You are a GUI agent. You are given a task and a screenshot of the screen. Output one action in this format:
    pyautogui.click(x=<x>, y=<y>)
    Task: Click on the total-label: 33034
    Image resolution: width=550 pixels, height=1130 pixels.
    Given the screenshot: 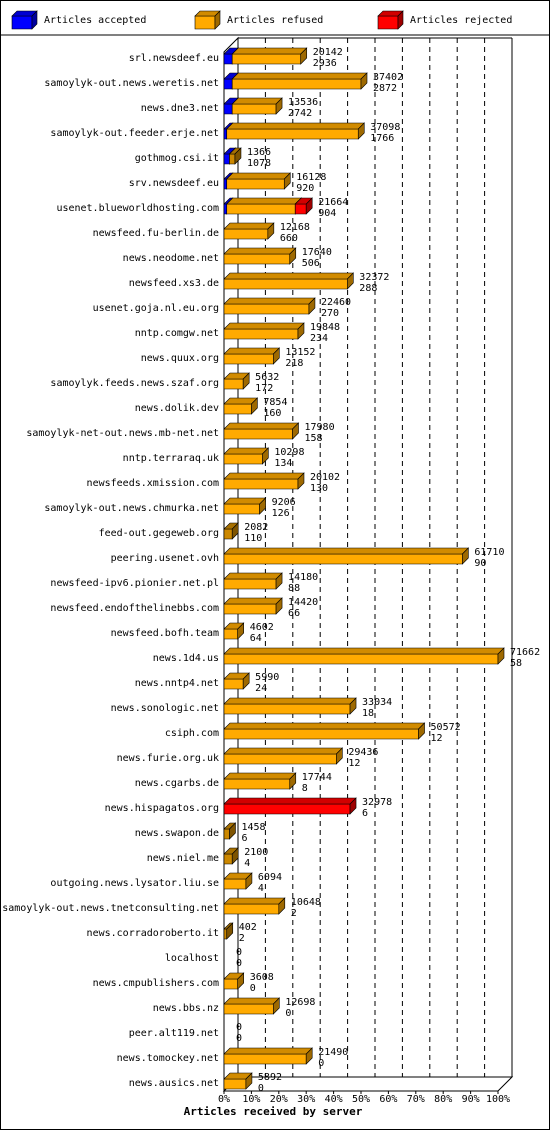 What is the action you would take?
    pyautogui.click(x=377, y=702)
    